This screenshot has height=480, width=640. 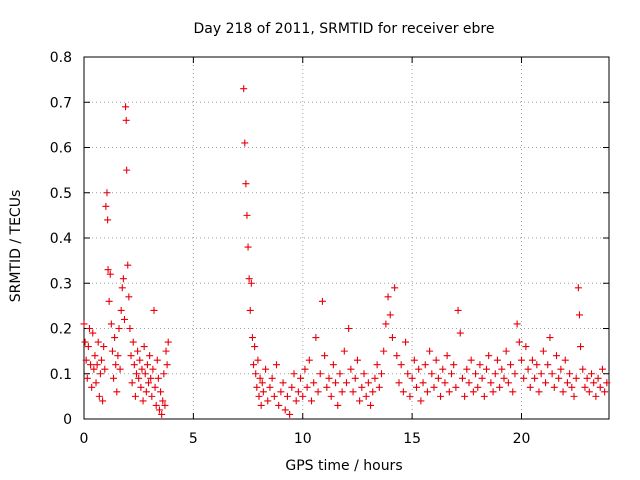 What do you see at coordinates (61, 330) in the screenshot?
I see `y-tick-label: 0.2` at bounding box center [61, 330].